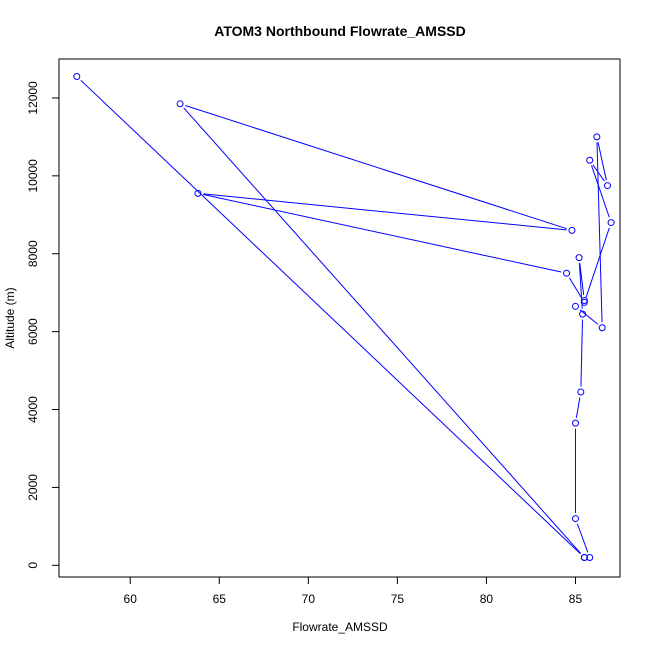 Image resolution: width=650 pixels, height=650 pixels. Describe the element at coordinates (33, 253) in the screenshot. I see `y-tick-label: 8000` at that location.